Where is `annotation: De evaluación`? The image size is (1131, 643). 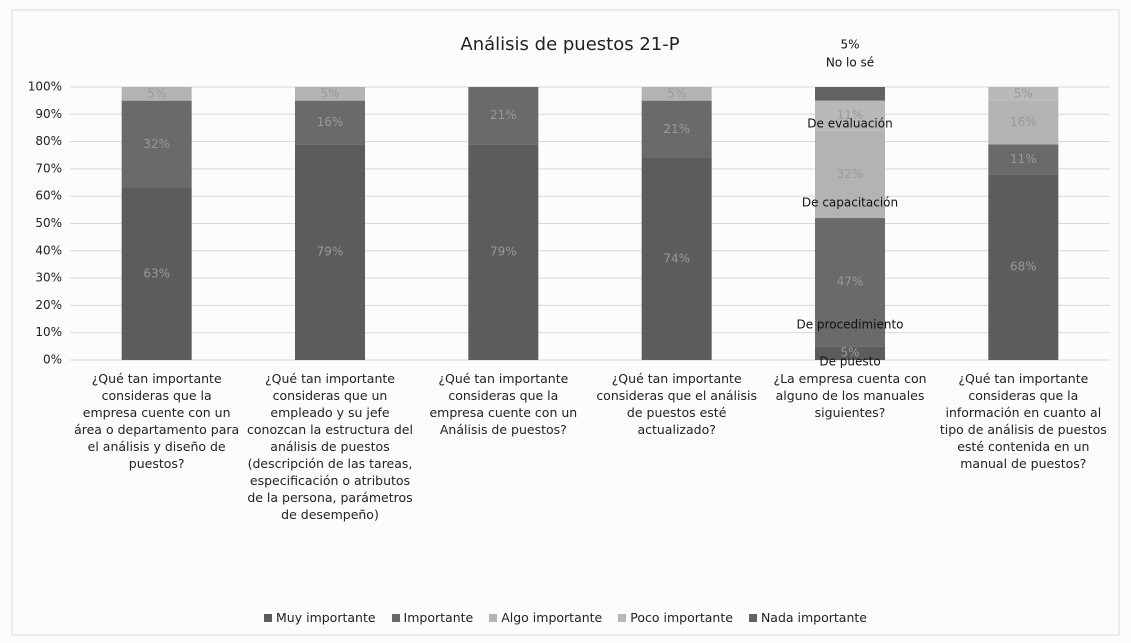 annotation: De evaluación is located at coordinates (849, 124).